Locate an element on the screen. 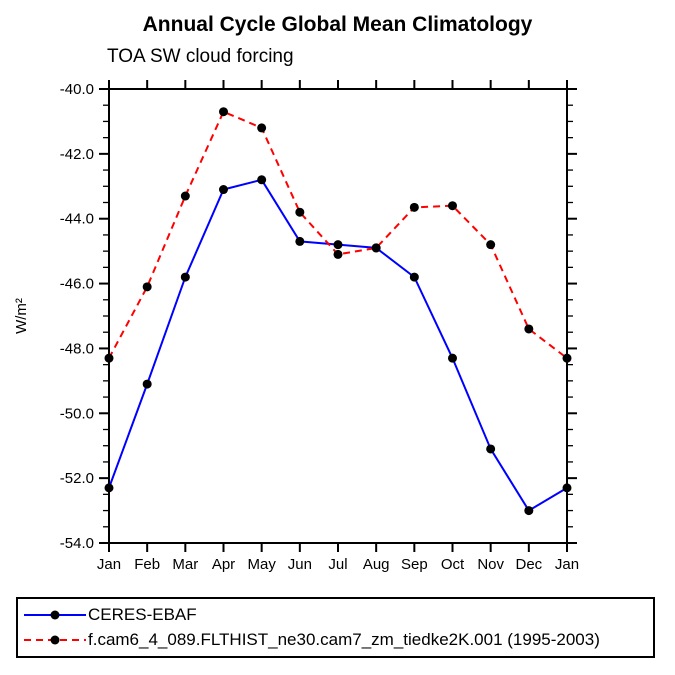 This screenshot has width=675, height=675. x-tick-label: Apr is located at coordinates (223, 564).